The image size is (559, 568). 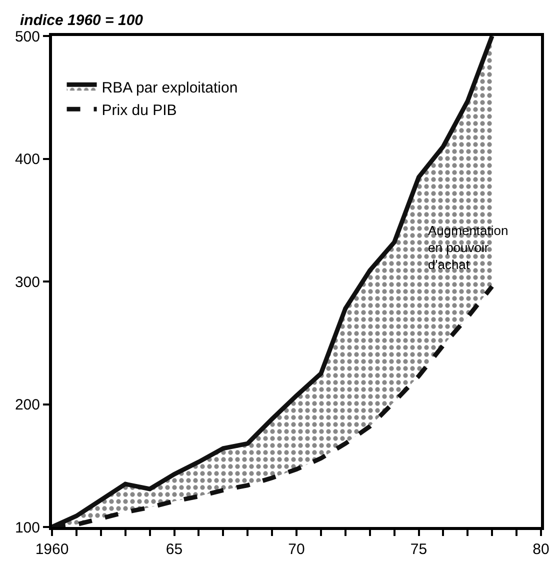 I want to click on x-tick-label: 65, so click(x=174, y=549).